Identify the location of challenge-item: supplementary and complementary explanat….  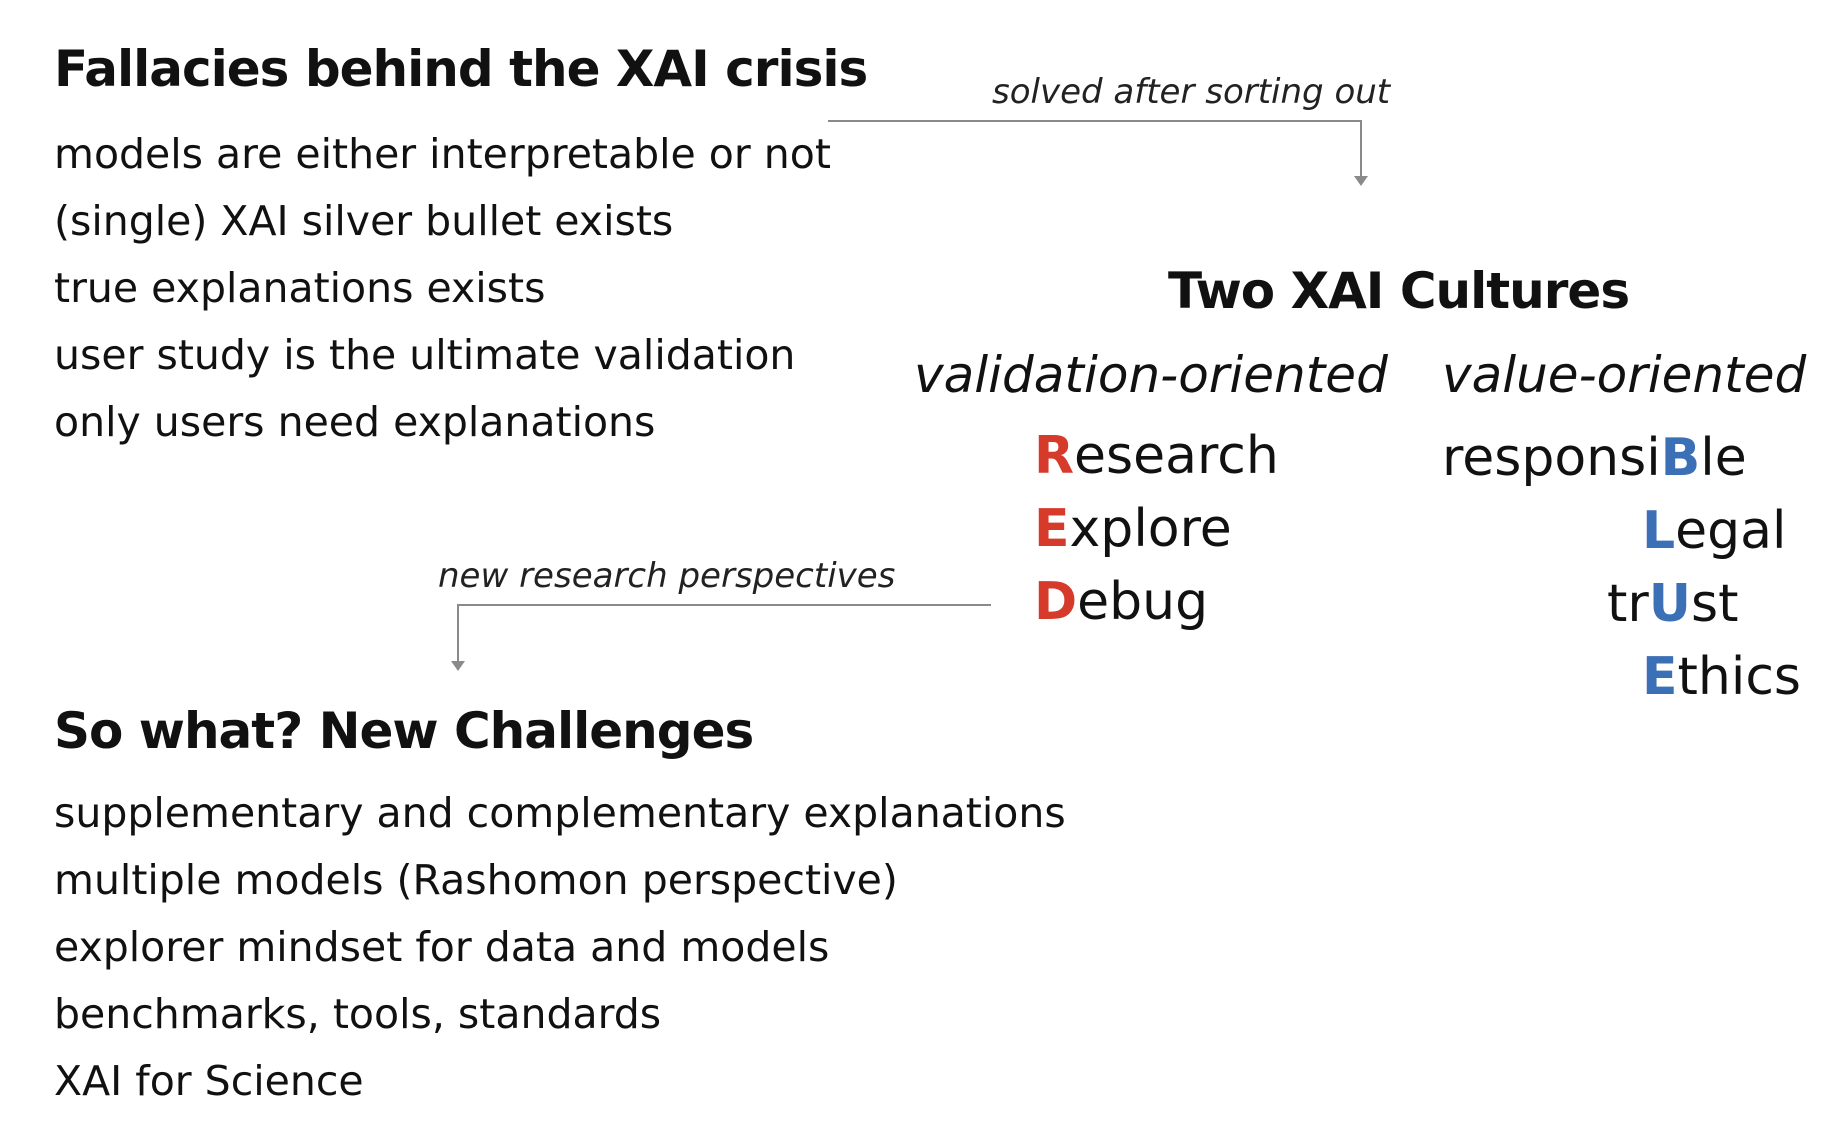
(560, 813).